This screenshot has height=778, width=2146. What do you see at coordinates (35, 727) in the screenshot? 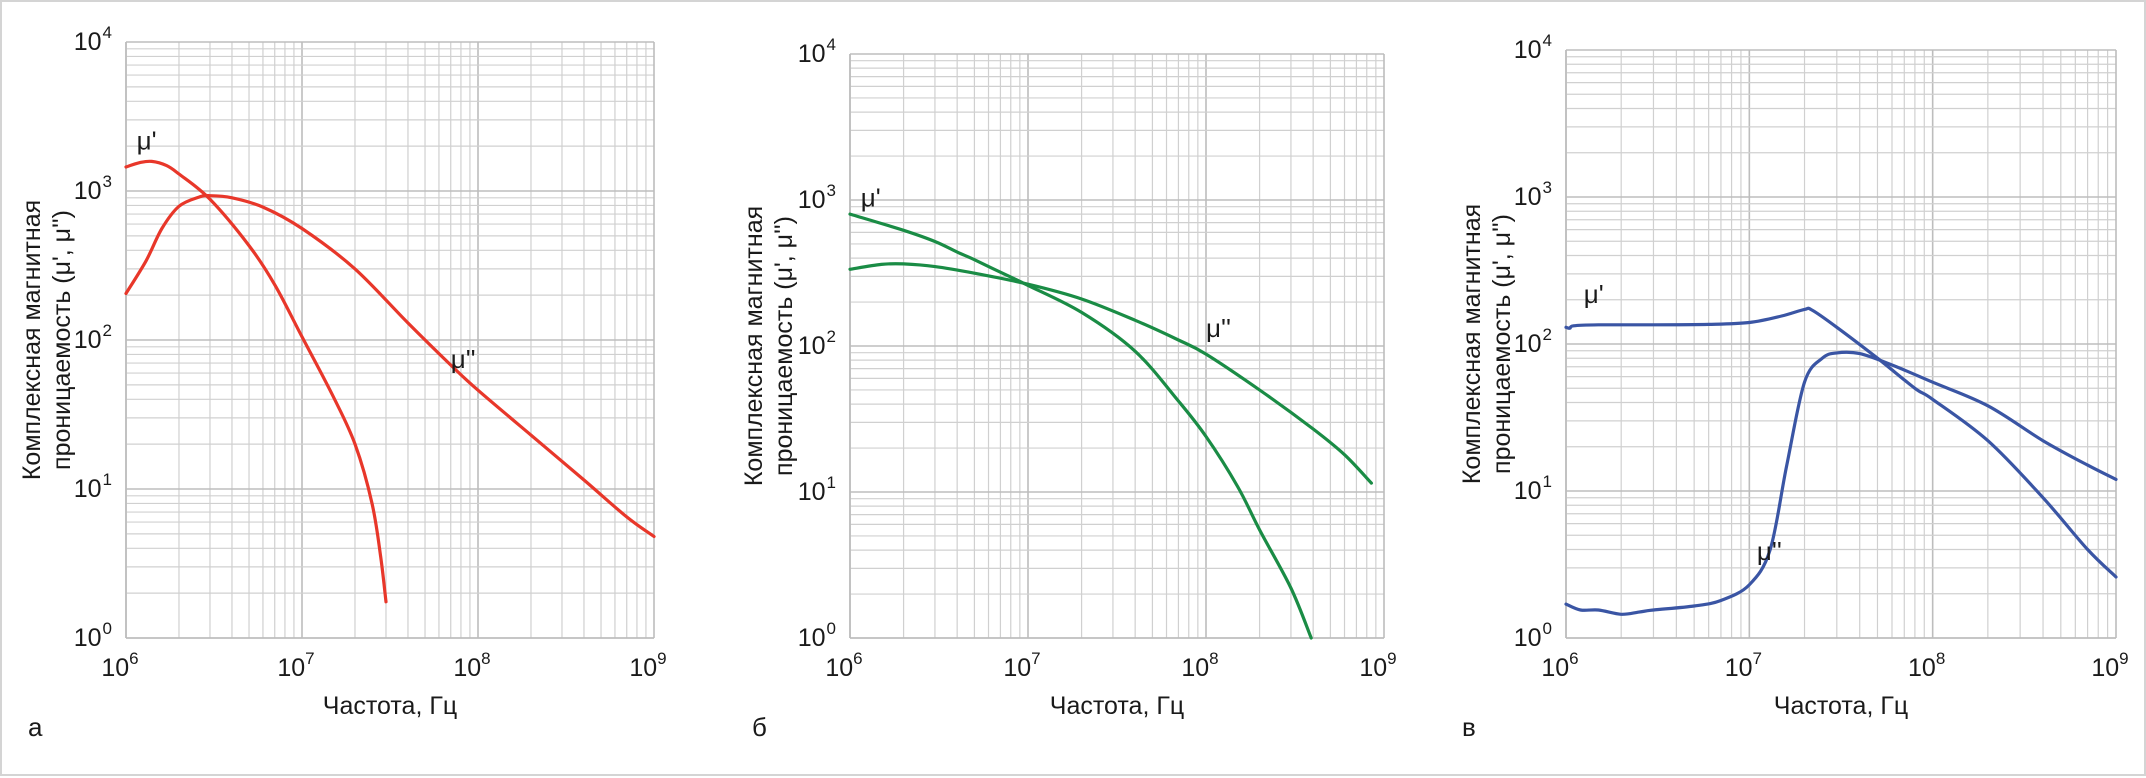
I see `panel-label: а` at bounding box center [35, 727].